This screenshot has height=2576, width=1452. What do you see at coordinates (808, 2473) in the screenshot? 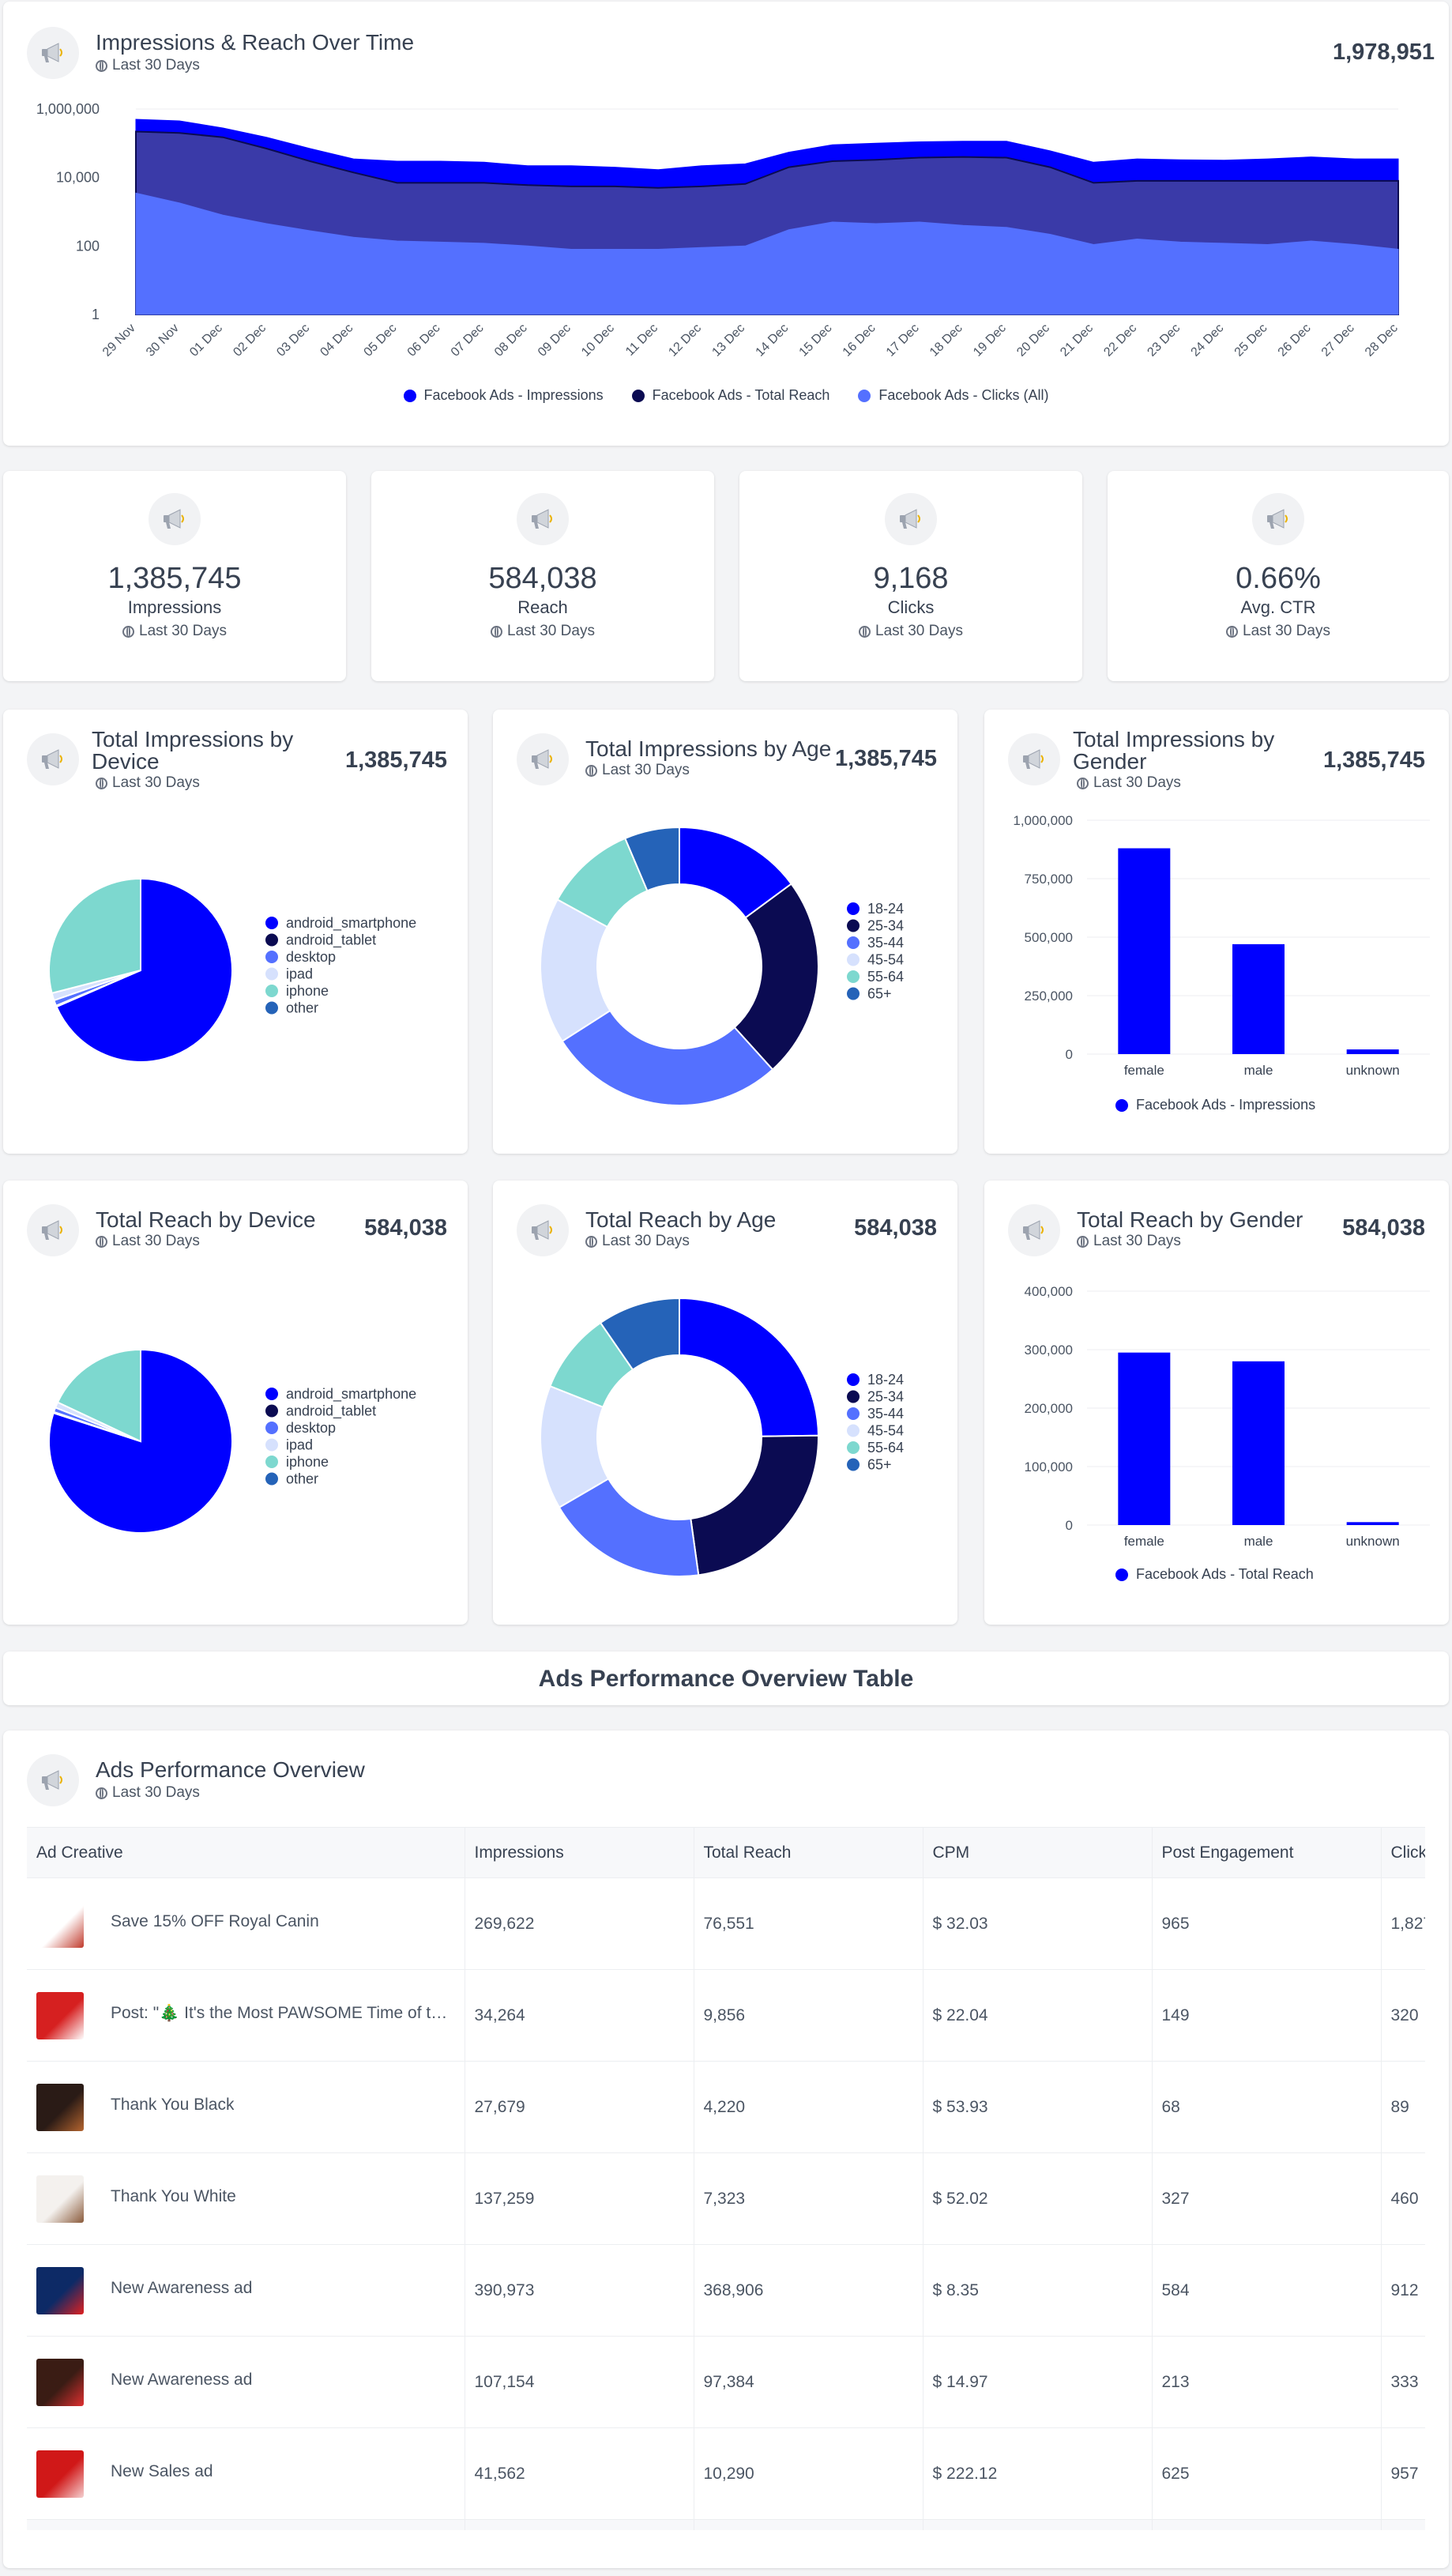
I see `table-cell-reach: 10,290` at bounding box center [808, 2473].